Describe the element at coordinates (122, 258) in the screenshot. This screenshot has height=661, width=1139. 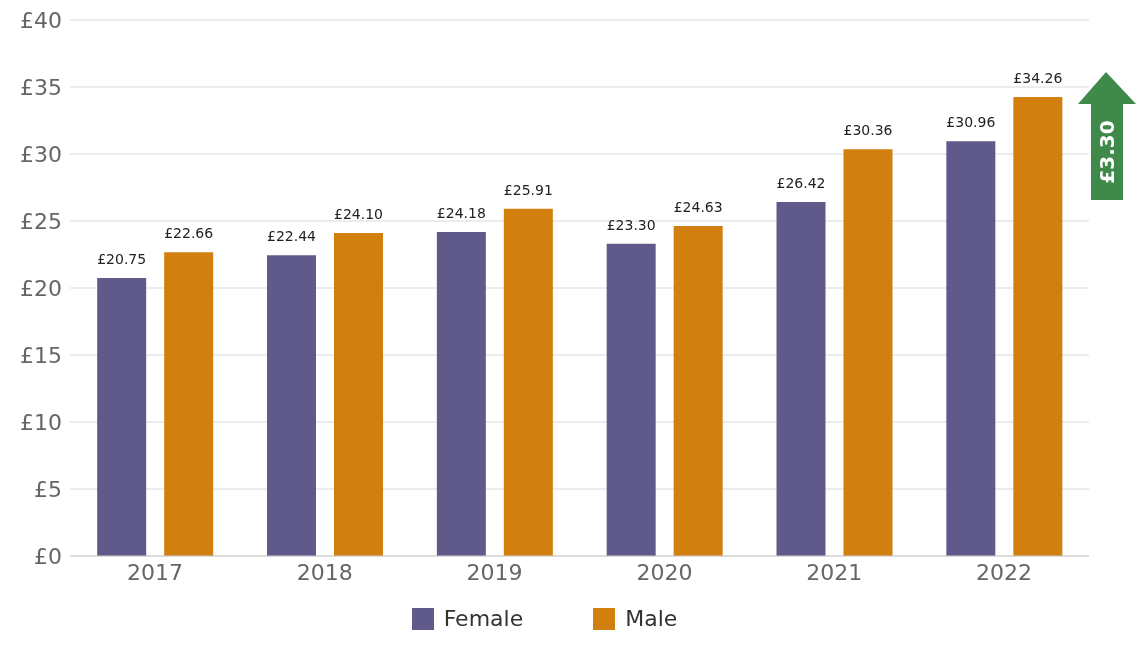
I see `data-label: £20.75` at that location.